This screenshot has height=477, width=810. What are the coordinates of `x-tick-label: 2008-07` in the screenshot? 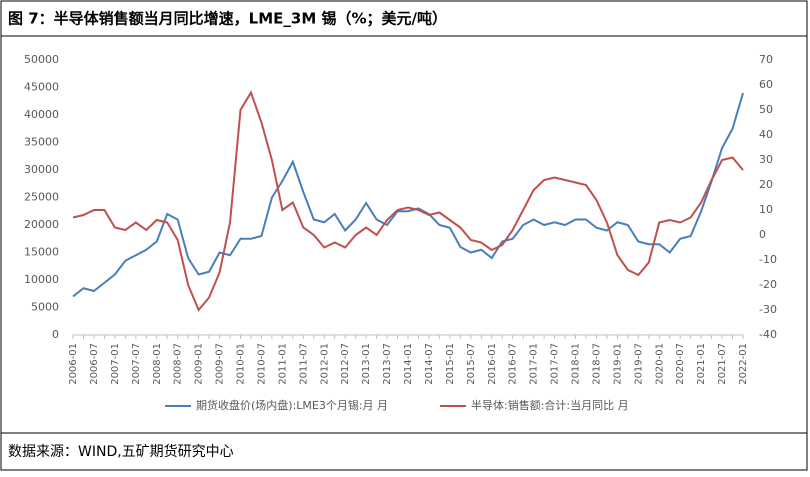 It's located at (178, 364).